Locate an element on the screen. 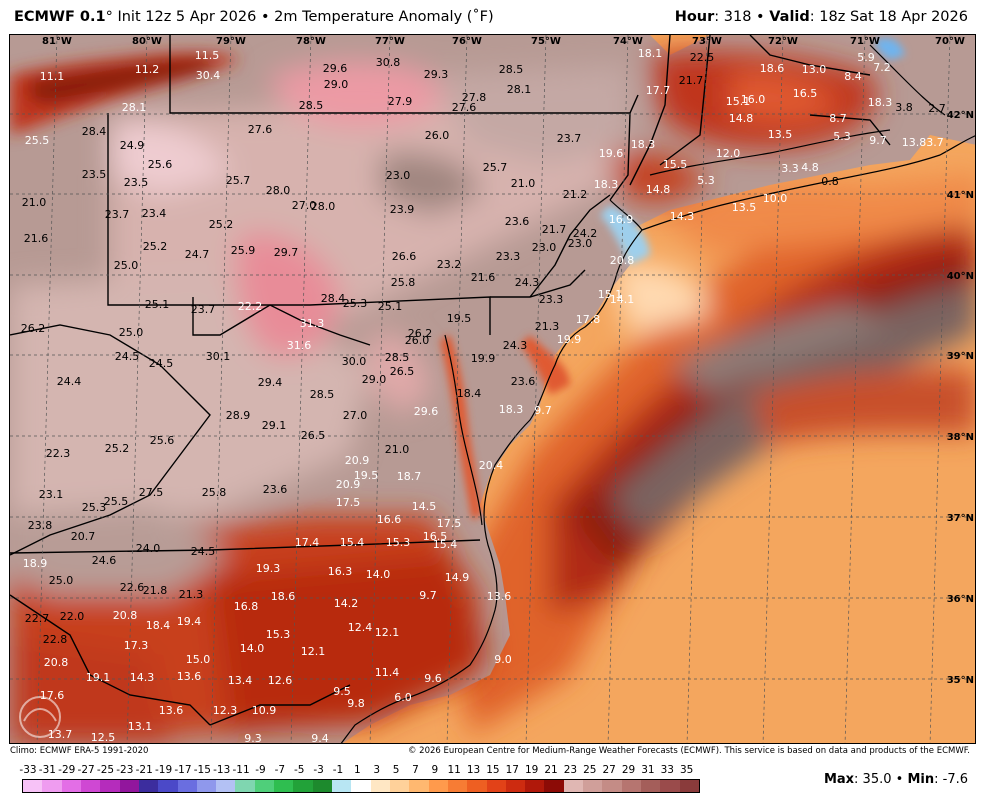 This screenshot has height=808, width=984. scale-label: -29 is located at coordinates (67, 770).